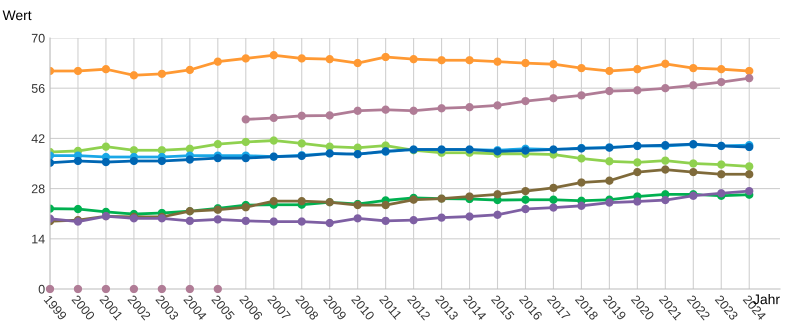 This screenshot has height=331, width=795. Describe the element at coordinates (41, 289) in the screenshot. I see `y-tick-label: 0` at that location.